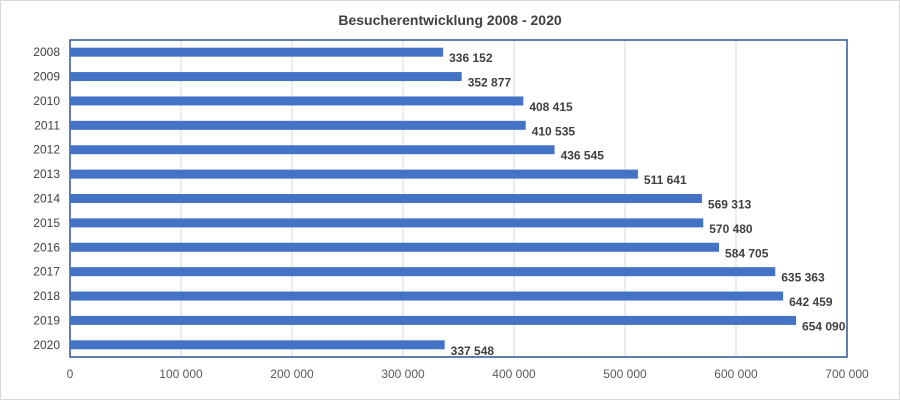 This screenshot has height=400, width=900. Describe the element at coordinates (736, 374) in the screenshot. I see `x-tick-label: 600 000` at that location.